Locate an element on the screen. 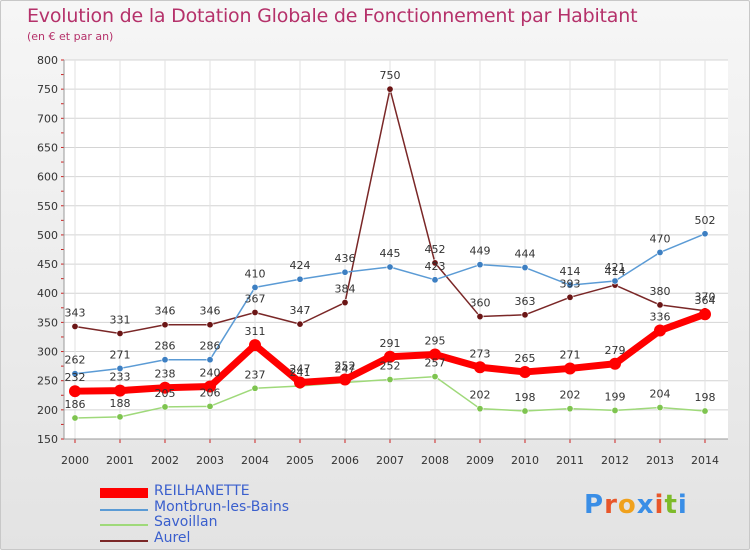 This screenshot has height=550, width=750. data-label-savoillan: 257 is located at coordinates (435, 363).